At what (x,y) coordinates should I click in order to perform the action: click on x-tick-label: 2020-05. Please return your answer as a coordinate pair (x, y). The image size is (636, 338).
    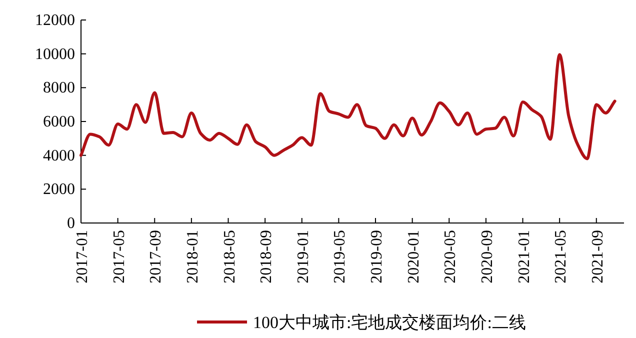
    Looking at the image, I should click on (451, 257).